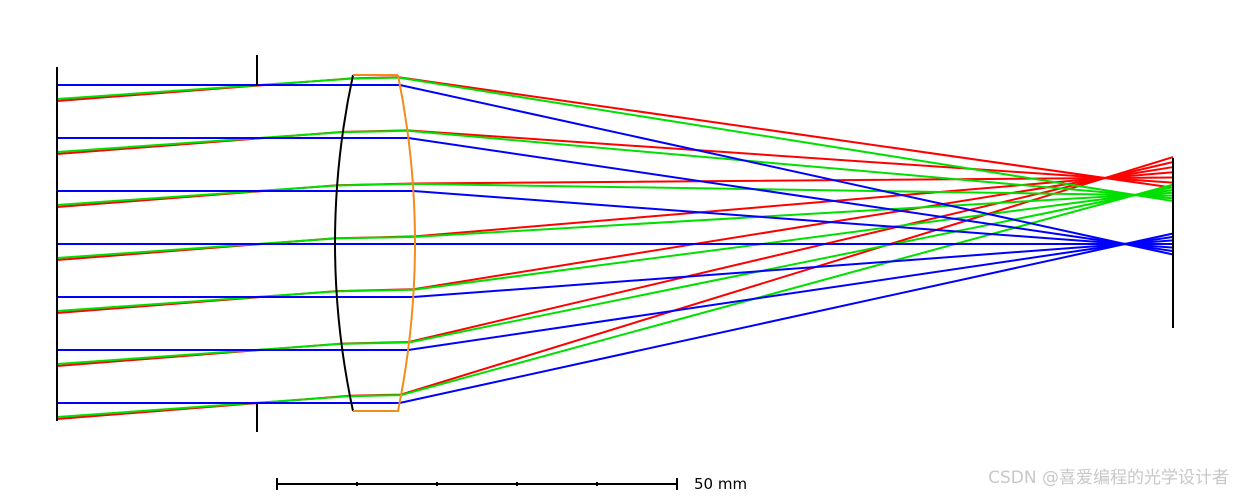 The width and height of the screenshot is (1237, 496). What do you see at coordinates (384, 243) in the screenshot?
I see `lens-back-surface` at bounding box center [384, 243].